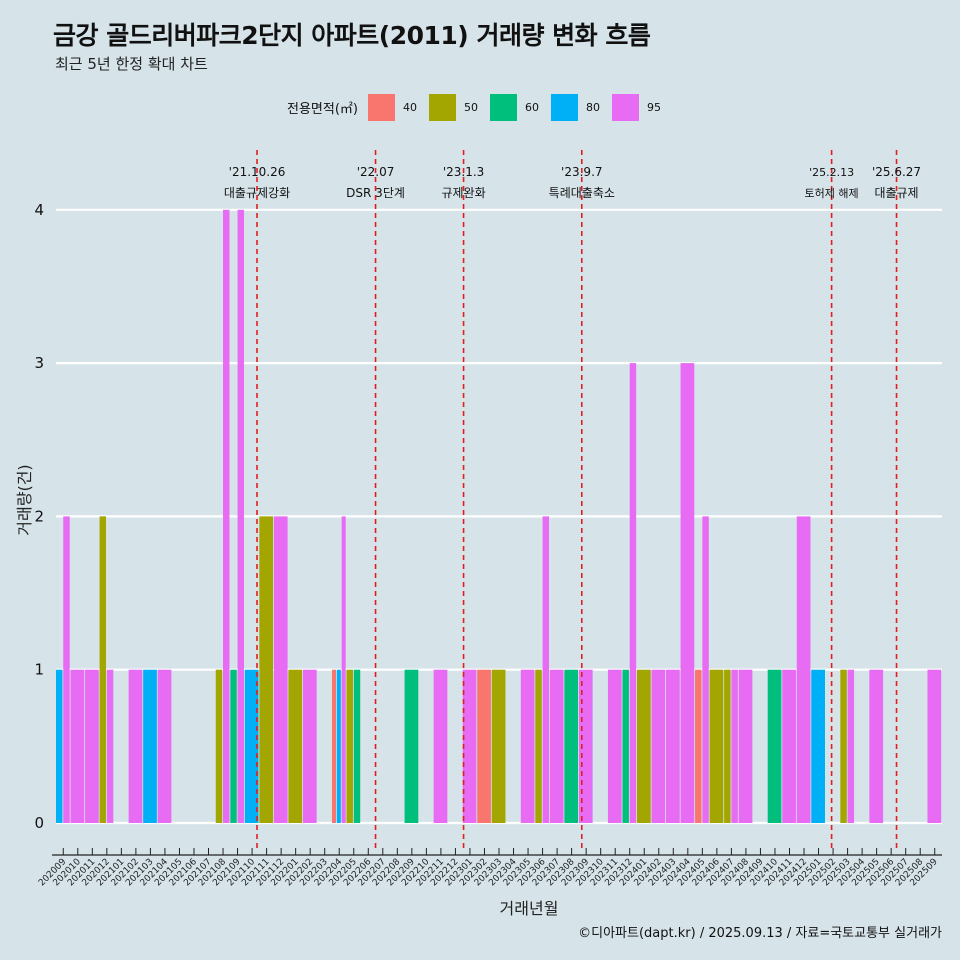 This screenshot has width=960, height=960. What do you see at coordinates (39, 210) in the screenshot?
I see `y-tick-label: 4` at bounding box center [39, 210].